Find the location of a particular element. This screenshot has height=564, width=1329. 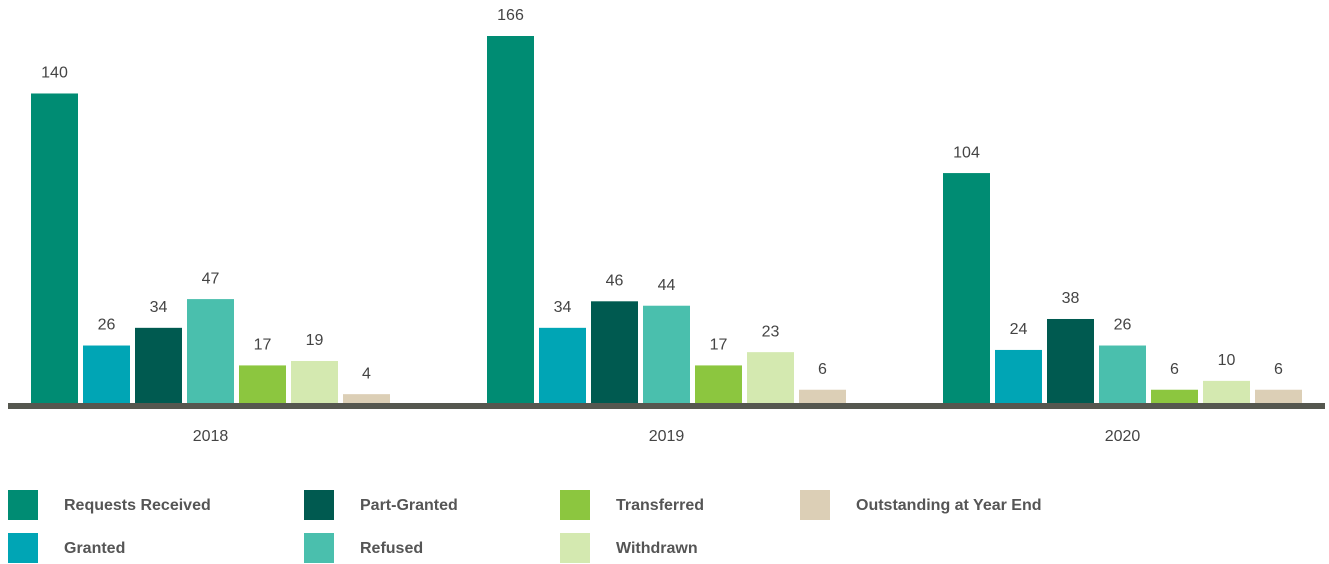

x-tick-label: 2019 is located at coordinates (667, 436).